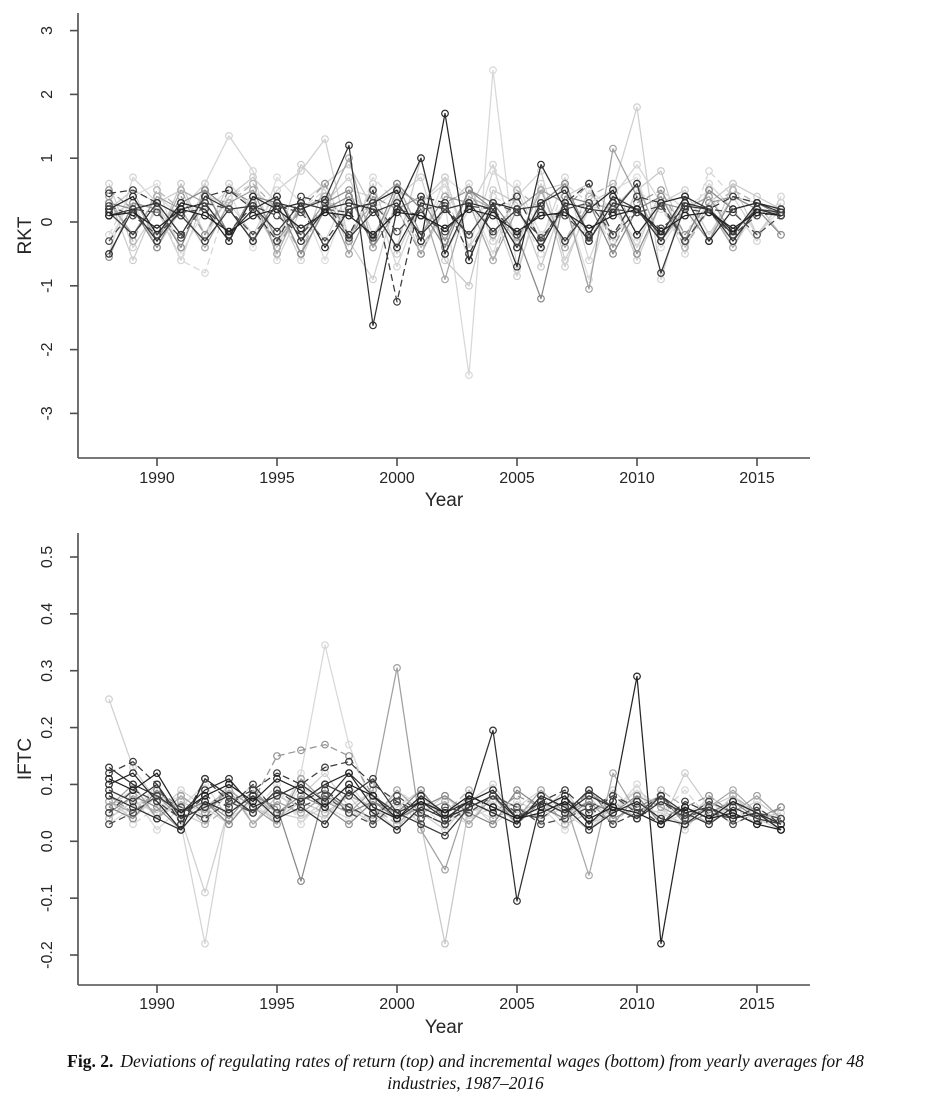  I want to click on x-axis-title: Year, so click(444, 500).